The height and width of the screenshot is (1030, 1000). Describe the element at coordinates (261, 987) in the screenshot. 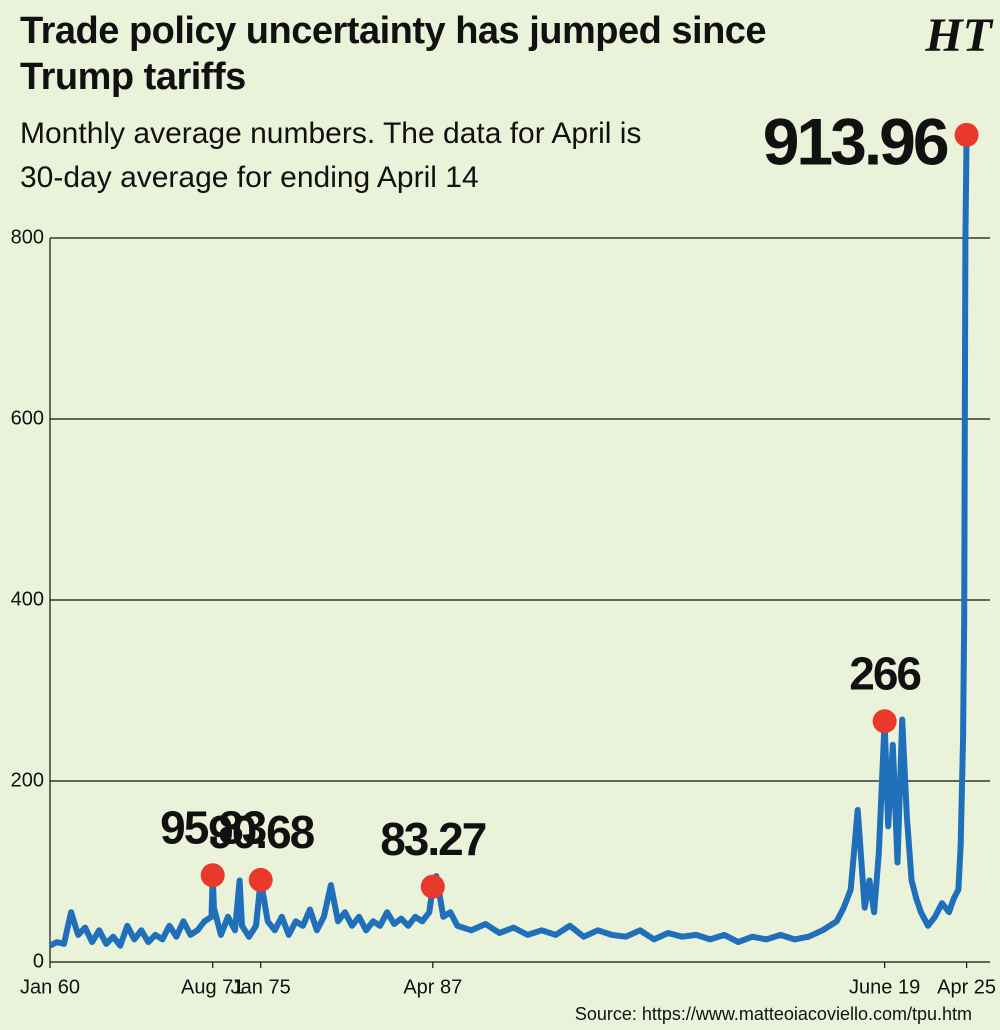

I see `x-tick-label: Jan 75` at that location.